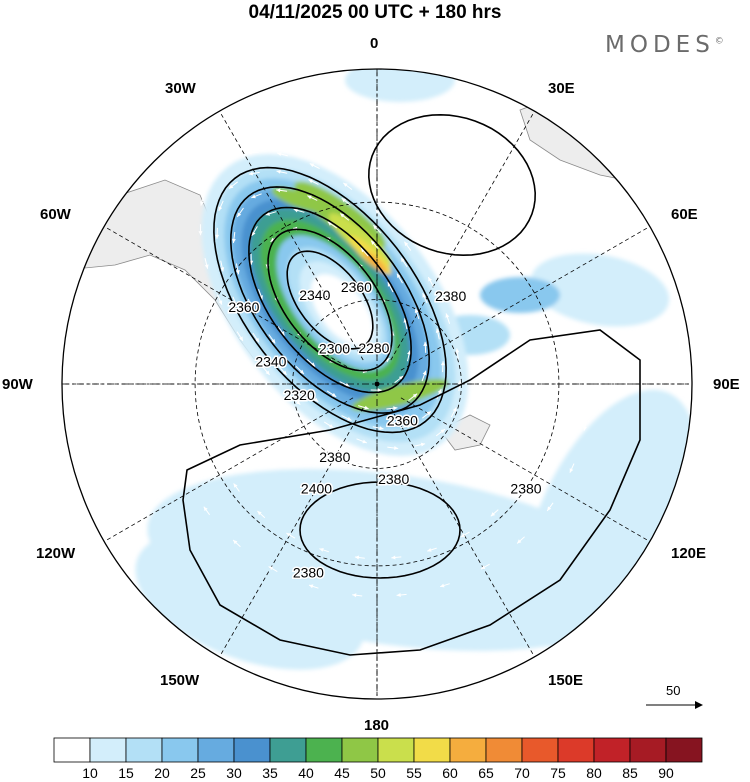 This screenshot has height=782, width=750. What do you see at coordinates (198, 773) in the screenshot?
I see `colorbar-label-3: 25` at bounding box center [198, 773].